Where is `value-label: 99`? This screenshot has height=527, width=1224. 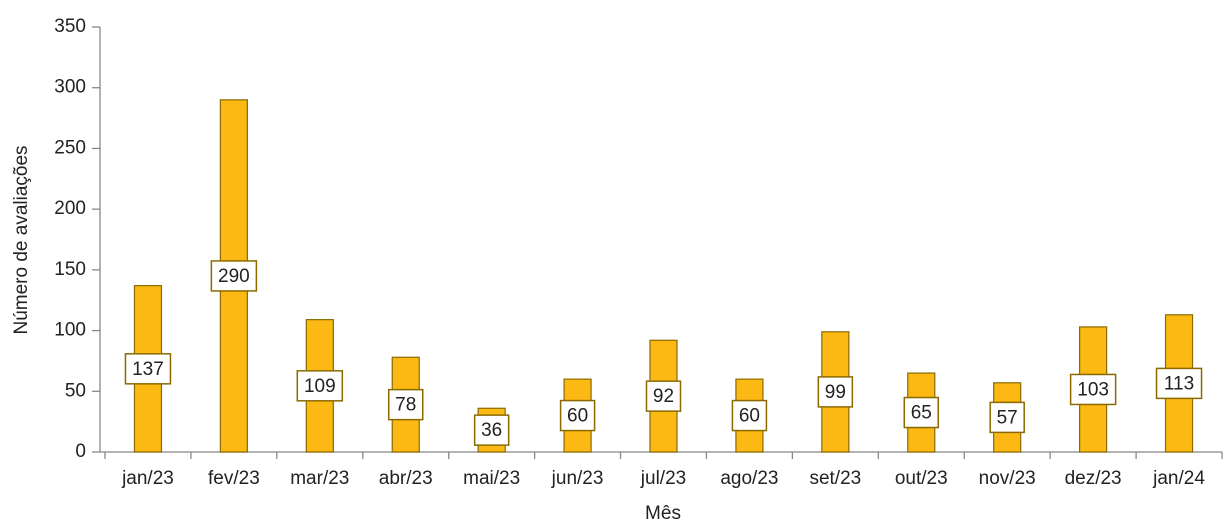 value-label: 99 is located at coordinates (835, 392).